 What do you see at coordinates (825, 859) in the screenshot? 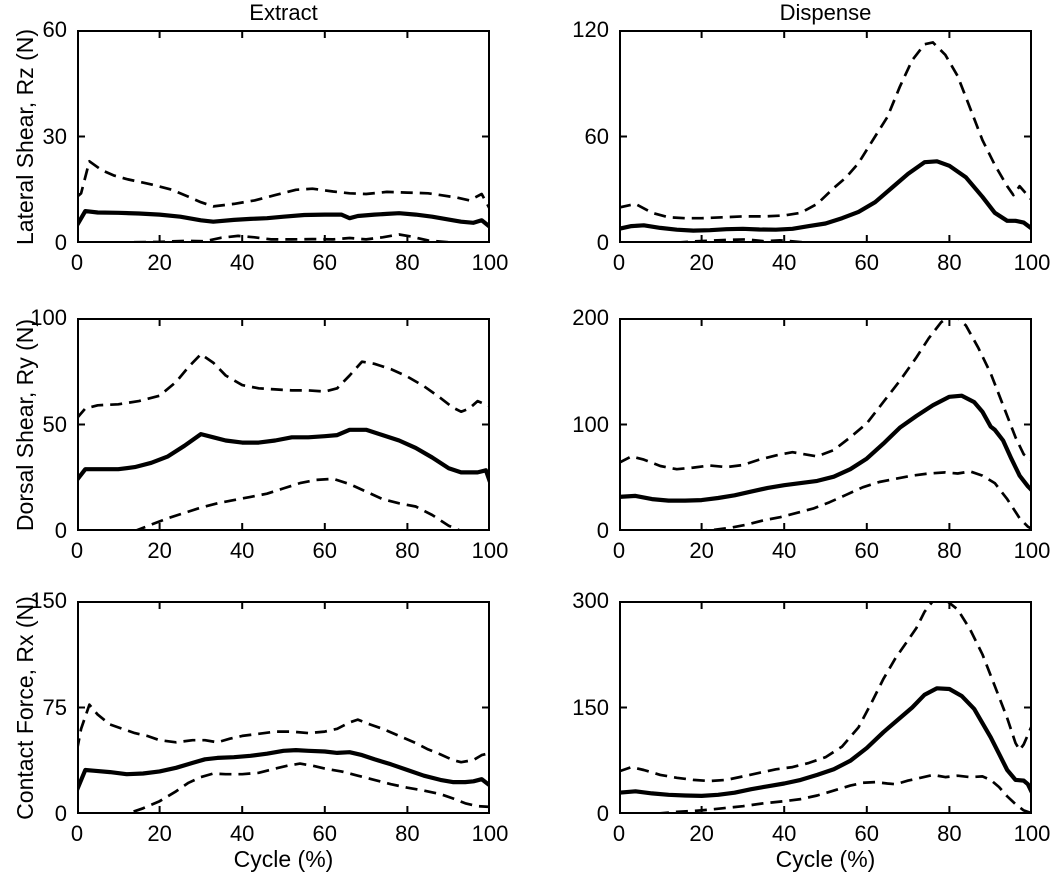
I see `x-axis-label-dispense-rx: Cycle (%)` at bounding box center [825, 859].